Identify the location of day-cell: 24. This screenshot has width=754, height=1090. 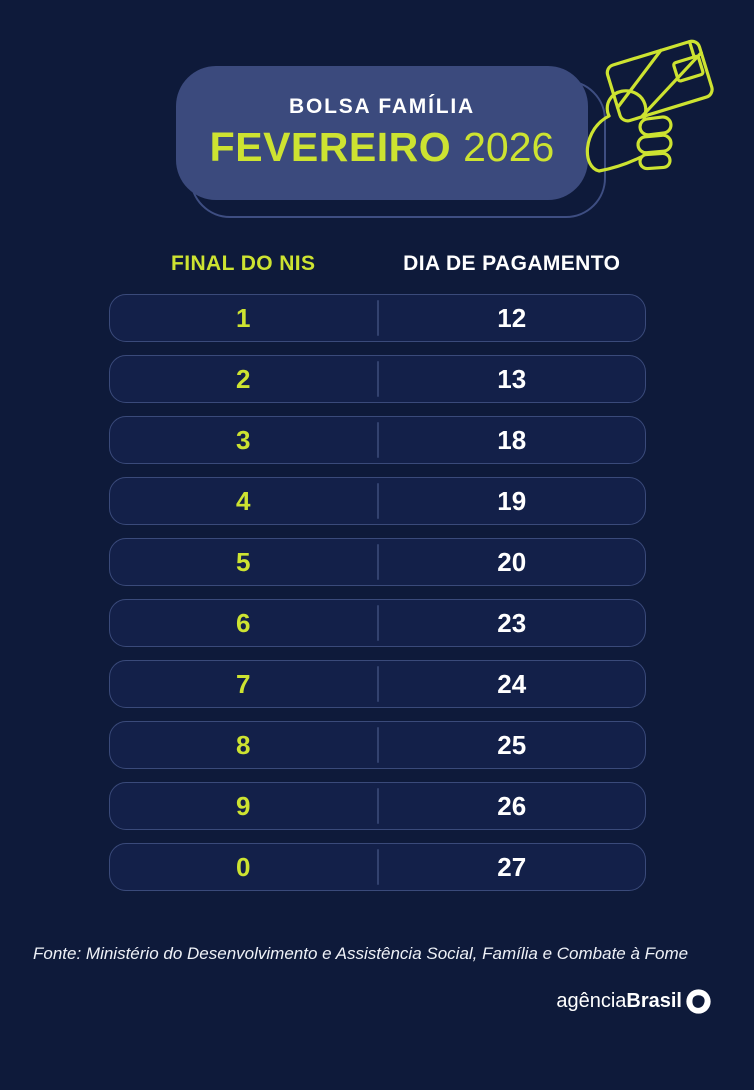
(512, 683).